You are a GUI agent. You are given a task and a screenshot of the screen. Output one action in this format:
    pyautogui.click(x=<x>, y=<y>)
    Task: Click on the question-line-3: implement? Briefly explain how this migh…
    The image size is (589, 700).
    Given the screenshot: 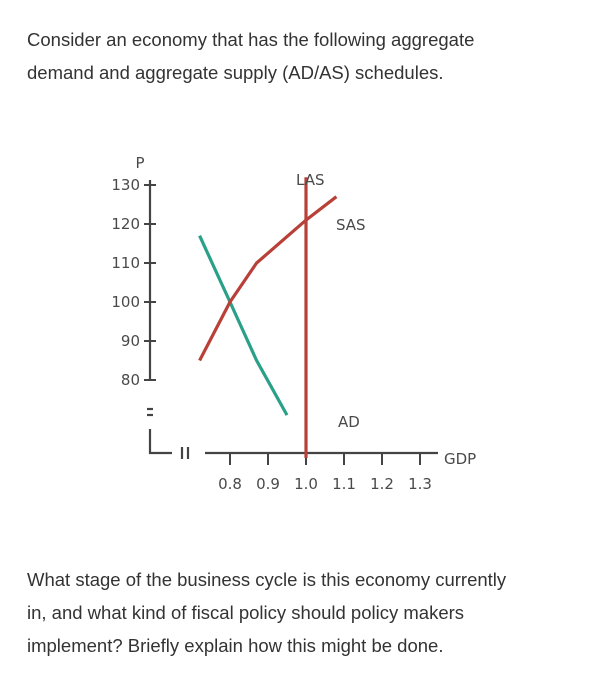 What is the action you would take?
    pyautogui.click(x=235, y=645)
    